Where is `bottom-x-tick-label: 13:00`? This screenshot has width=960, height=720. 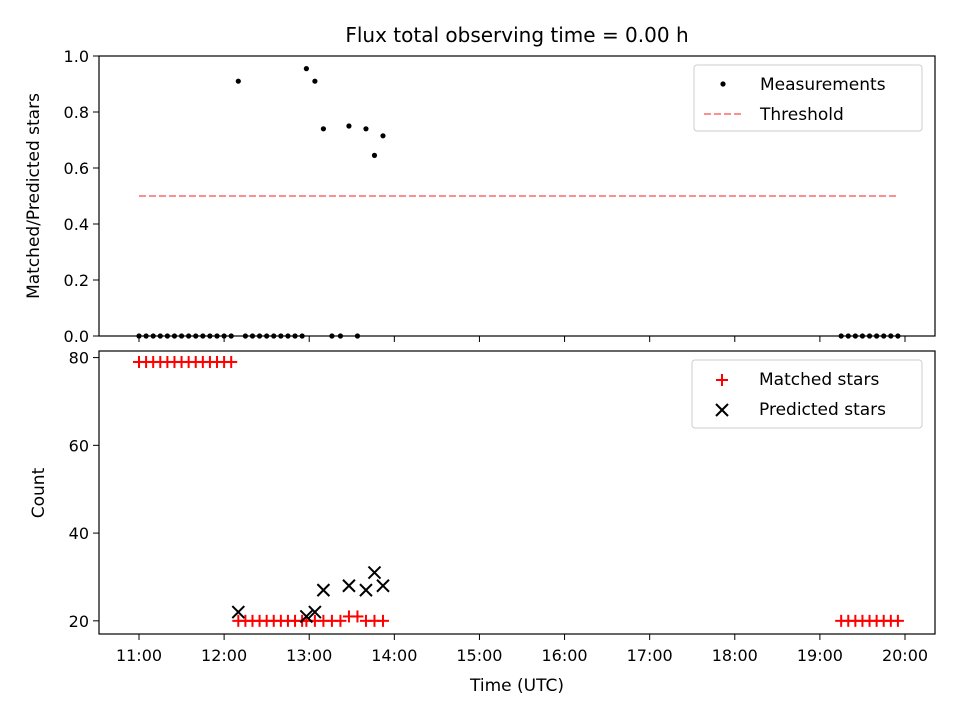 bottom-x-tick-label: 13:00 is located at coordinates (309, 655).